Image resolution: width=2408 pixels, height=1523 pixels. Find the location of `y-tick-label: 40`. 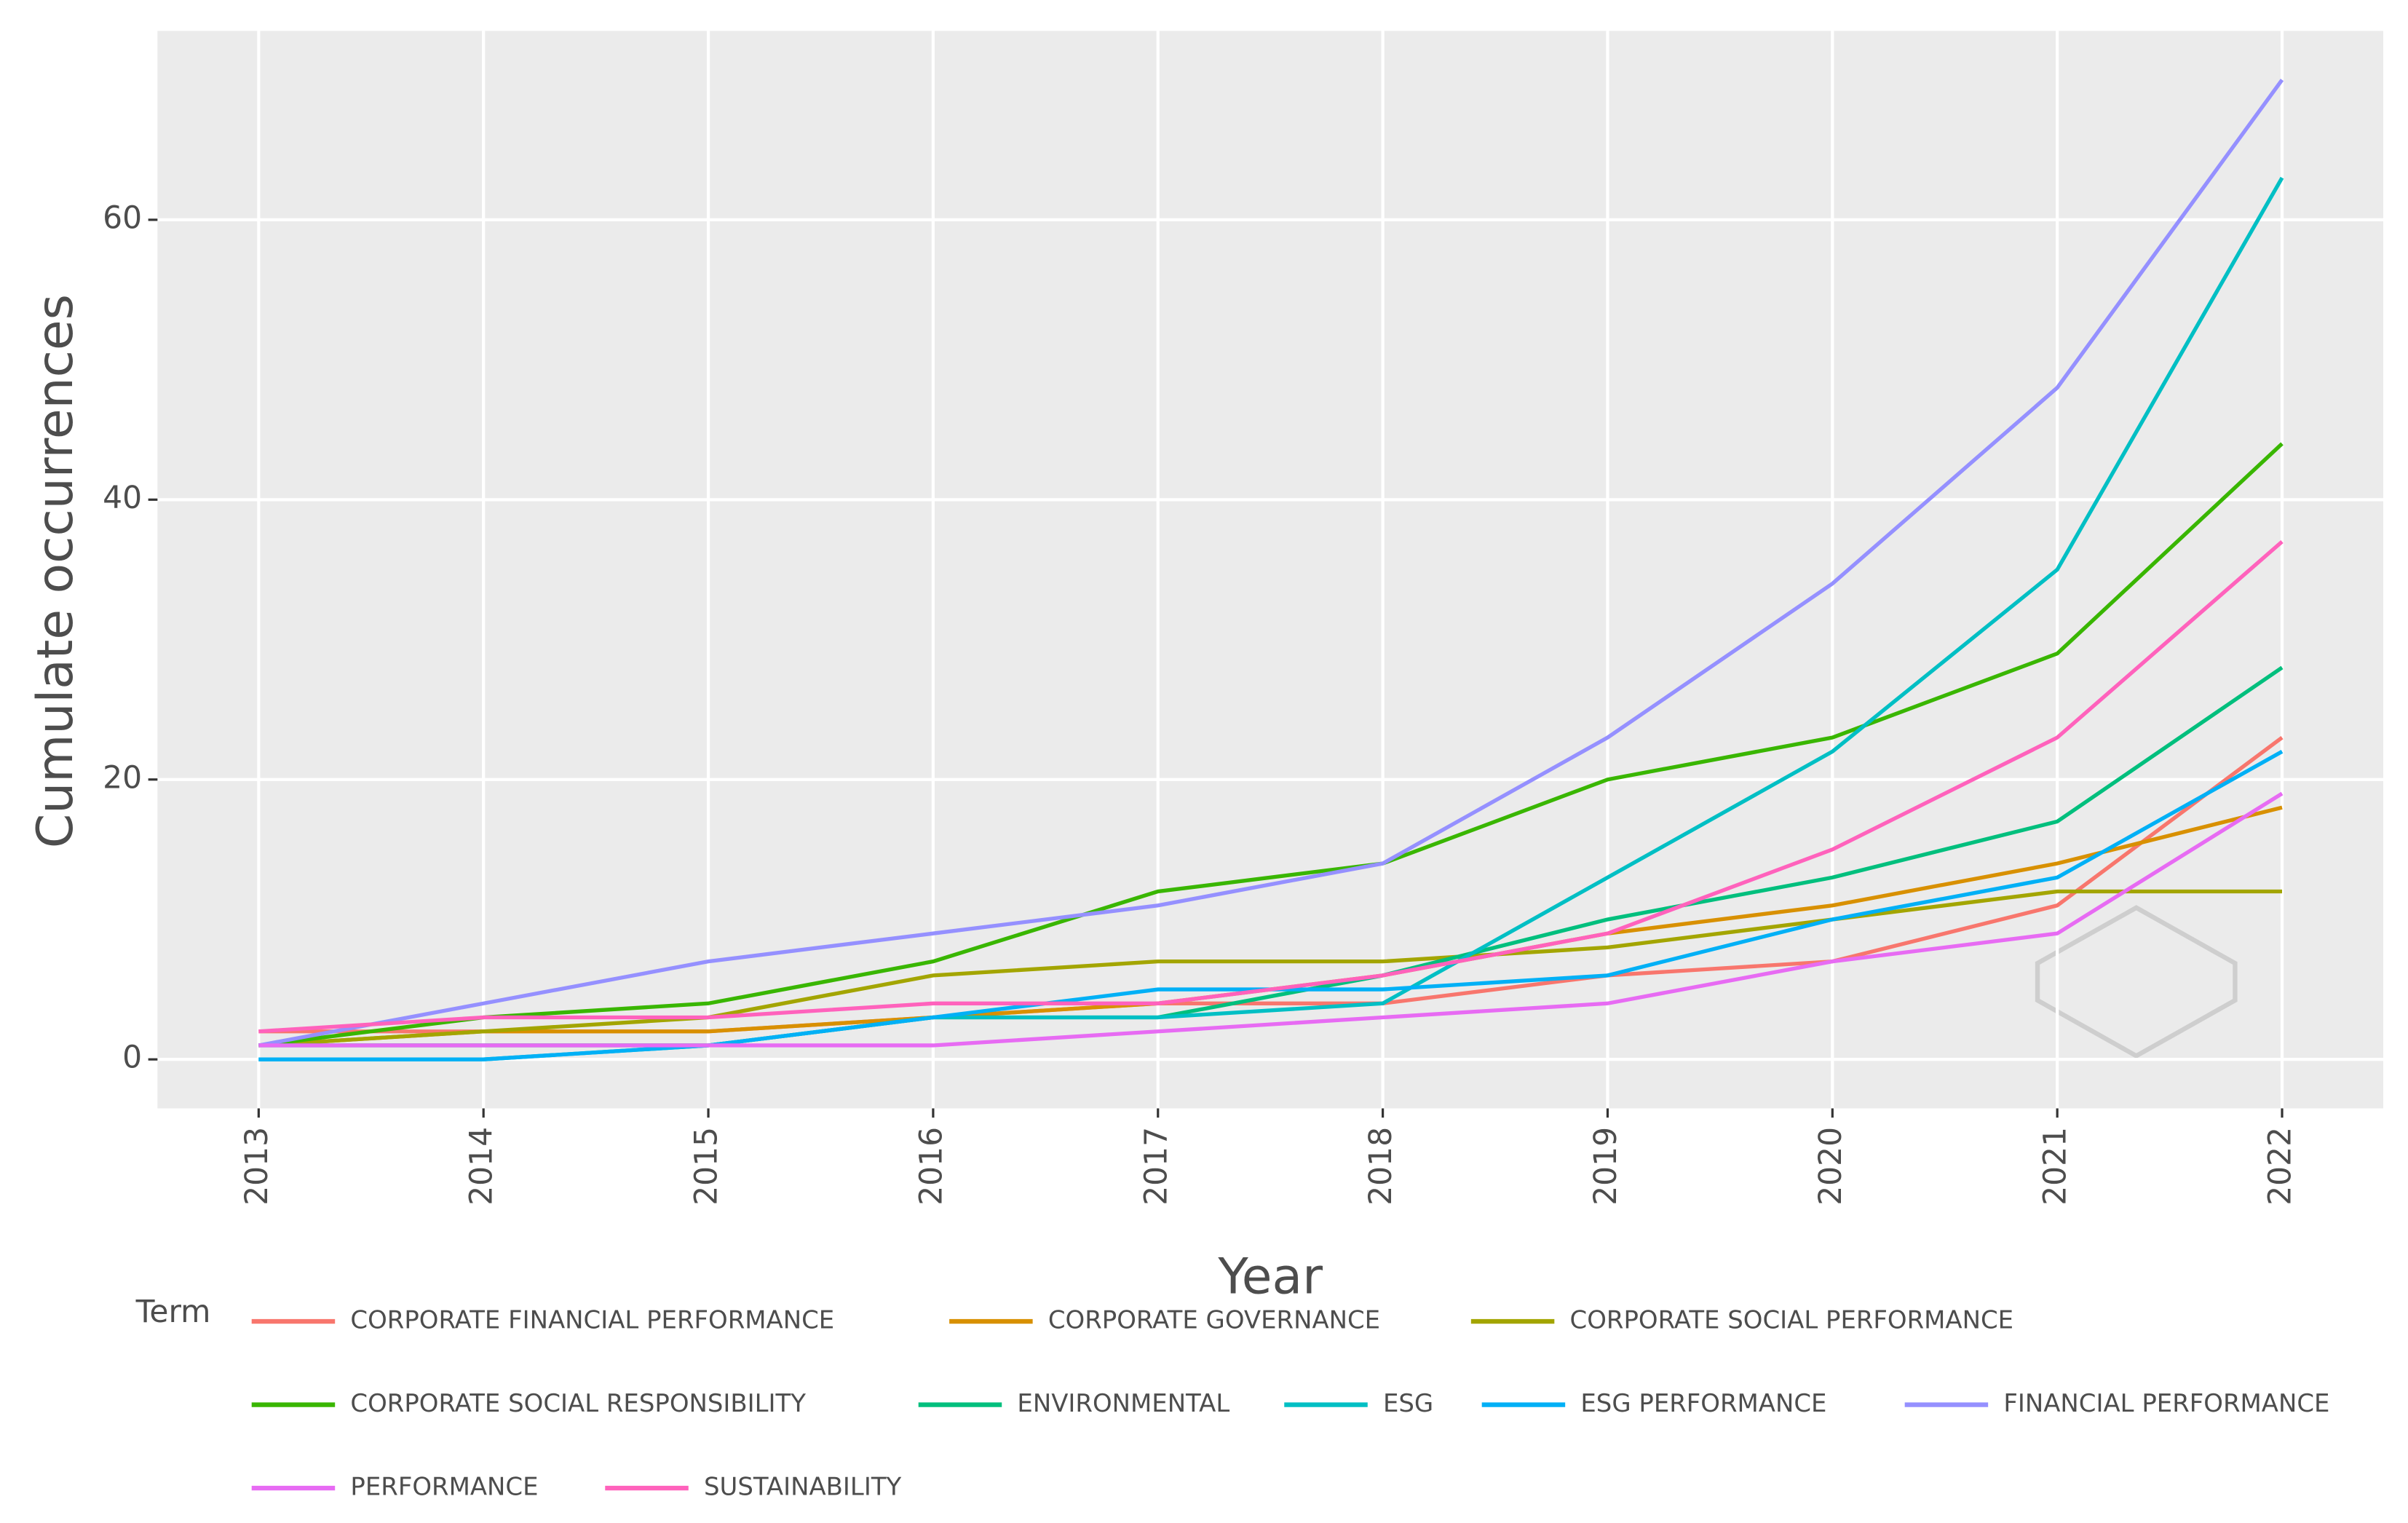

y-tick-label: 40 is located at coordinates (123, 497).